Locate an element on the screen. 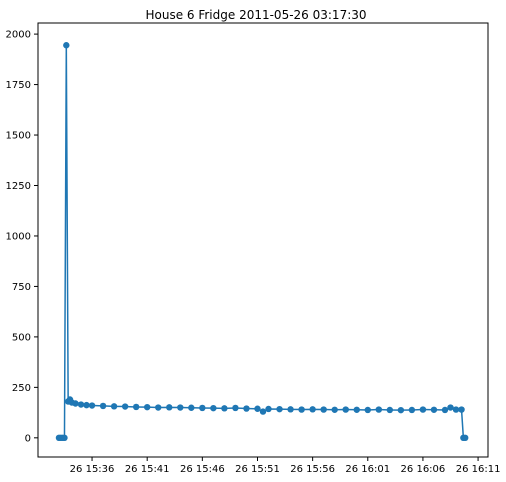 The image size is (506, 482). y-tick-label: 2000 is located at coordinates (18, 35).